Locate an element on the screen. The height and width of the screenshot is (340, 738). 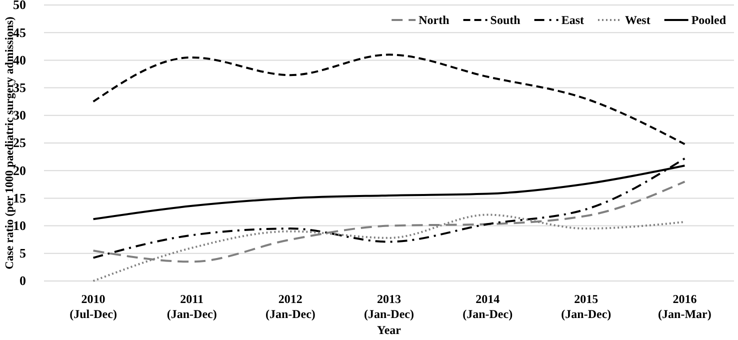
y-tick-label: 25 is located at coordinates (19, 142).